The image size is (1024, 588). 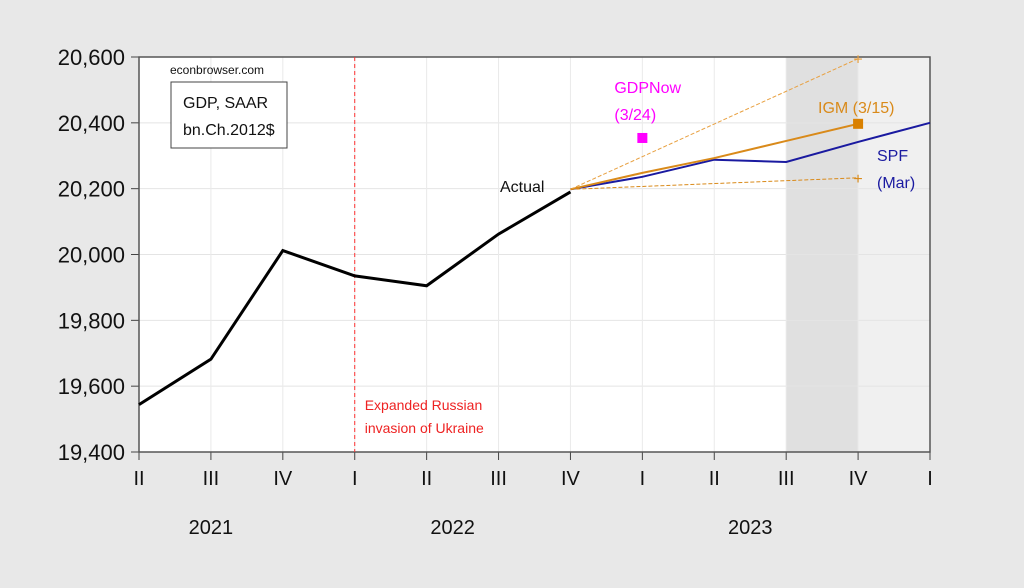 I want to click on gdpnow-label: (3/24), so click(x=635, y=115).